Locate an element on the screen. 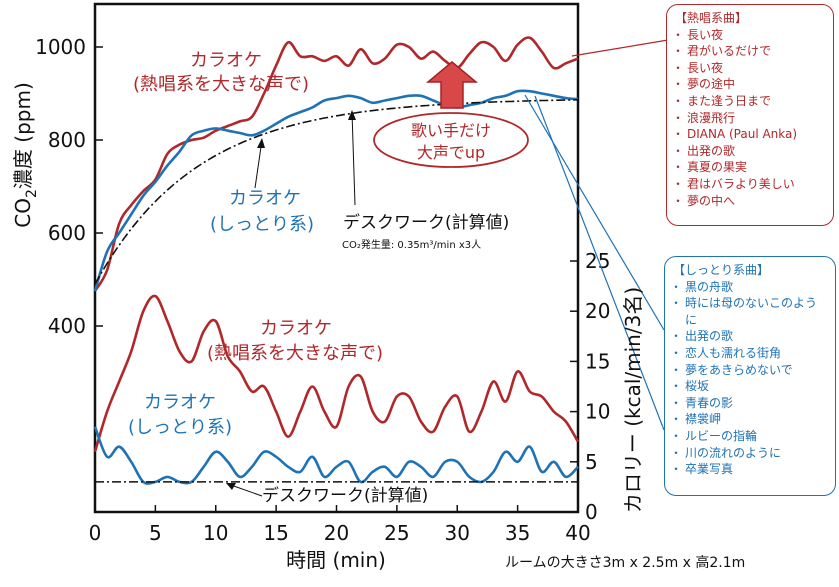  song-item: 真夏の果実 is located at coordinates (748, 167).